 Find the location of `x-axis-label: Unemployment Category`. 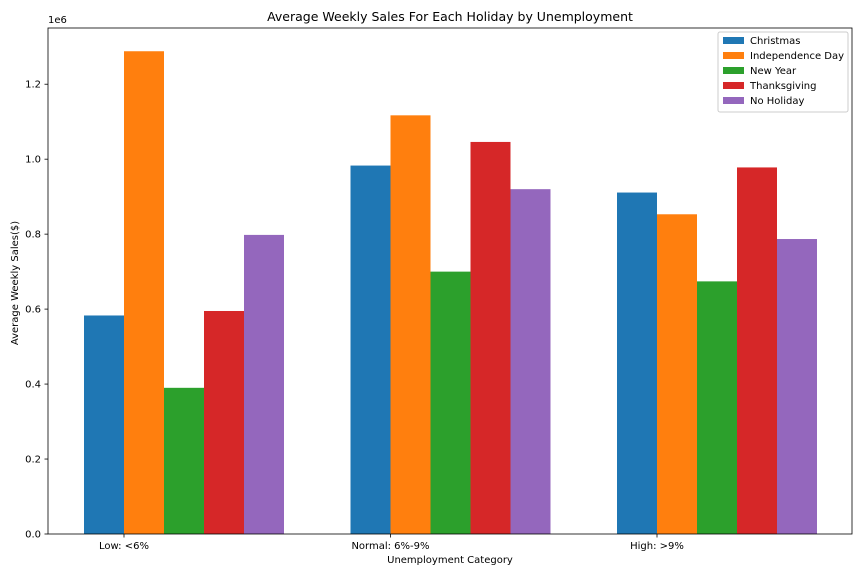

x-axis-label: Unemployment Category is located at coordinates (450, 560).